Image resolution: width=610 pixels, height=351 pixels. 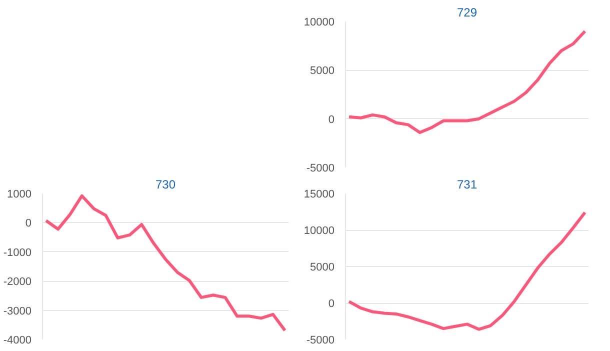 I want to click on chart-title: 729, so click(x=467, y=13).